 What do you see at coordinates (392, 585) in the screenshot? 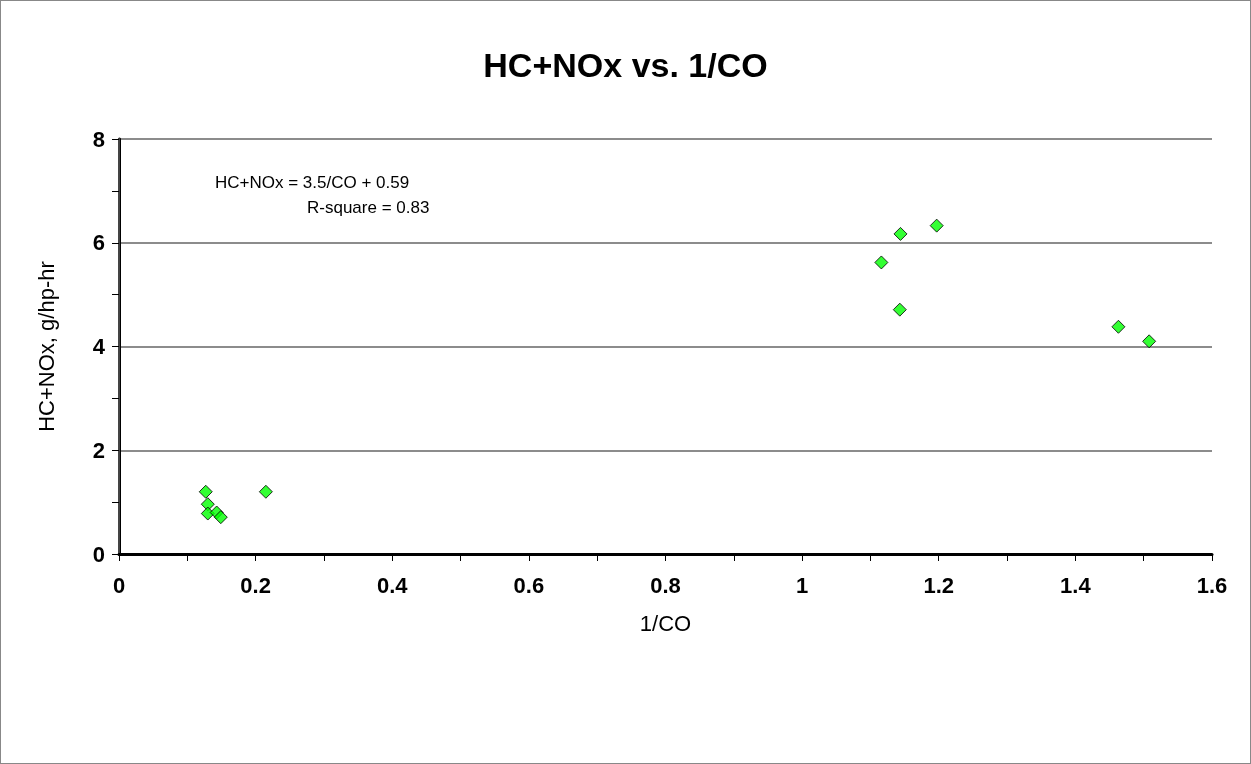
I see `x-tick-label: 0.4` at bounding box center [392, 585].